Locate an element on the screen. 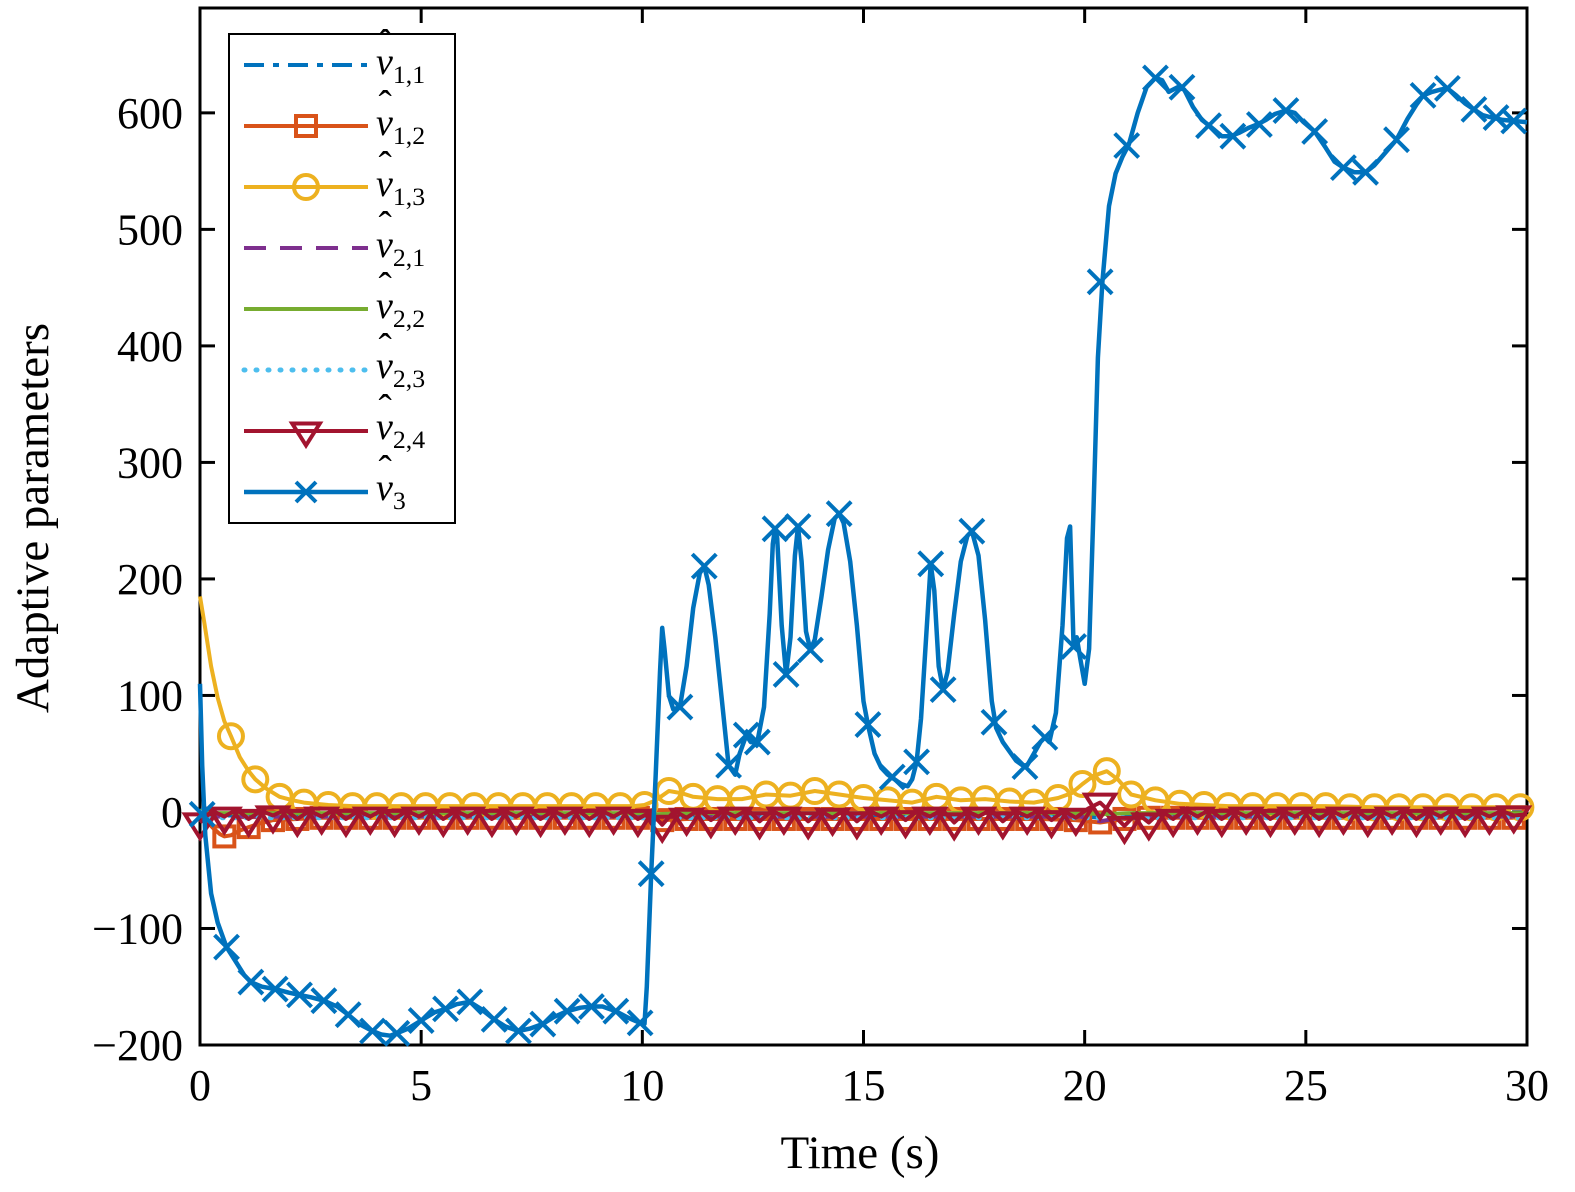 This screenshot has height=1192, width=1575. y-axis-label: Adaptive parameters is located at coordinates (33, 518).